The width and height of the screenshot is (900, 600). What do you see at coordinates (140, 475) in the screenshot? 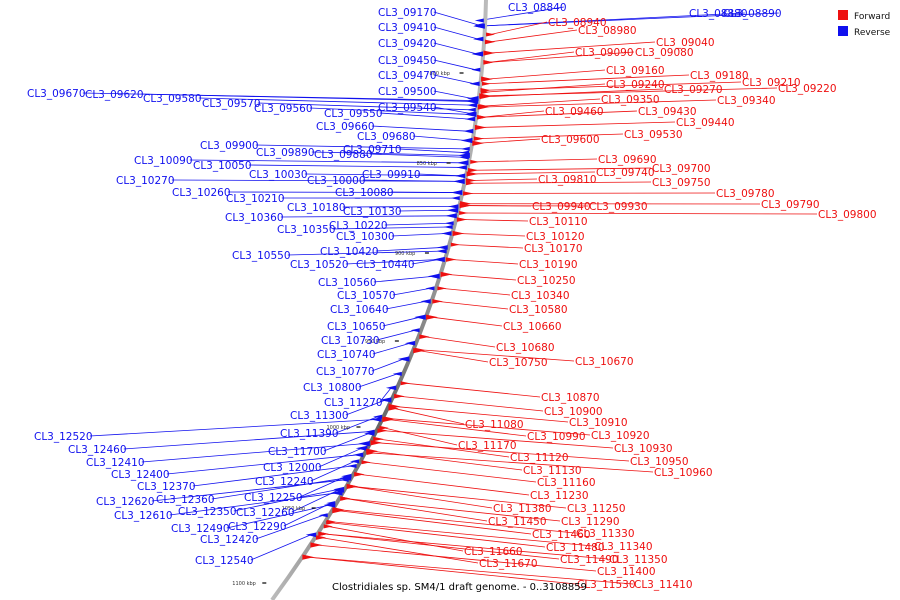
I see `reverse-gene-label: CL3_12400` at bounding box center [140, 475].